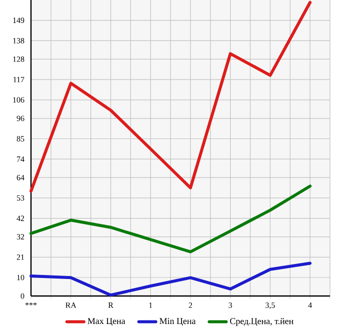 The height and width of the screenshot is (335, 345). I want to click on legend-label: Max Цена, so click(107, 322).